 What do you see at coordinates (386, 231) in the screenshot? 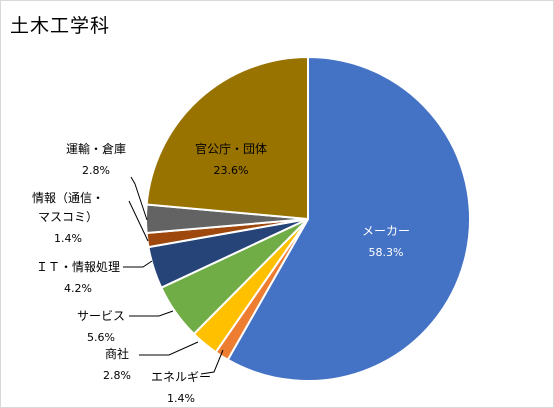
I see `slice-name-label-0: メーカー` at bounding box center [386, 231].